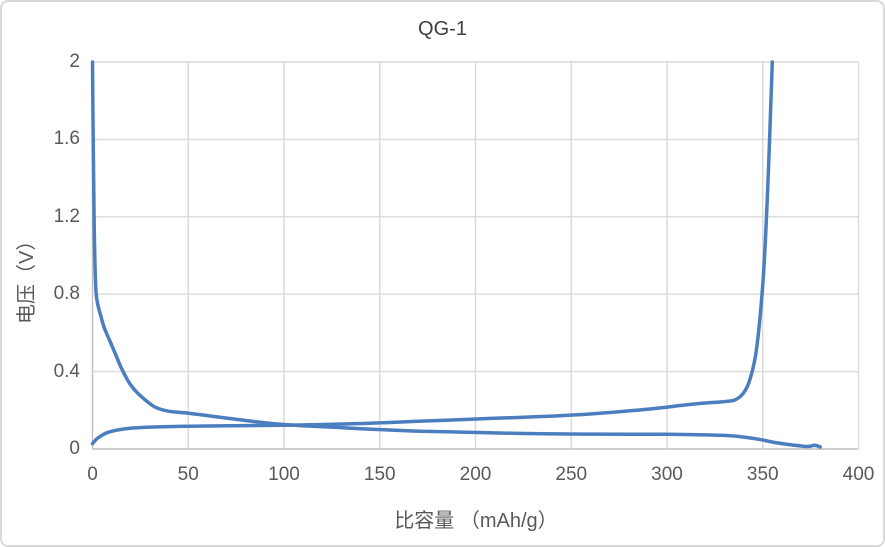 This screenshot has width=885, height=547. I want to click on x-tick-label: 200, so click(475, 474).